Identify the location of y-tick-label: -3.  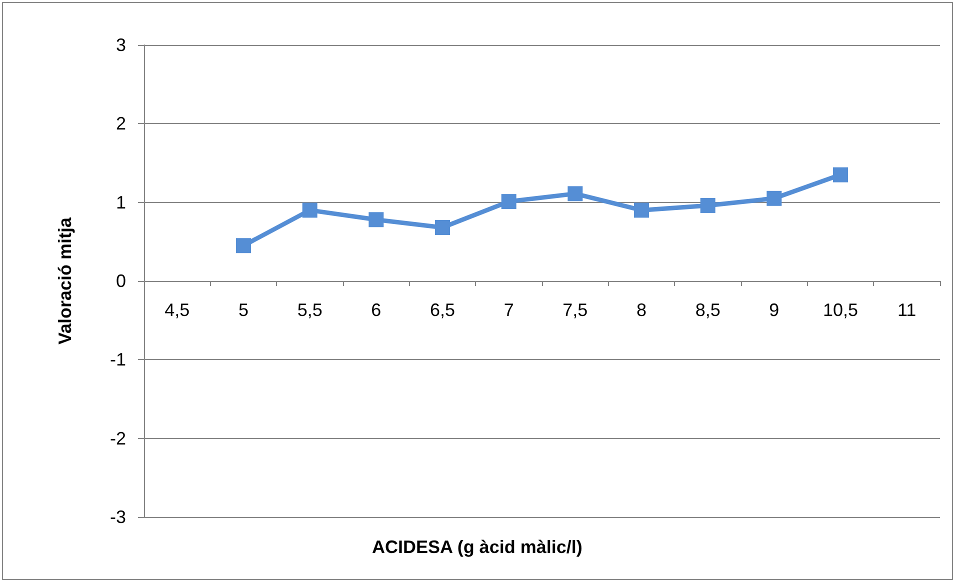
(118, 517).